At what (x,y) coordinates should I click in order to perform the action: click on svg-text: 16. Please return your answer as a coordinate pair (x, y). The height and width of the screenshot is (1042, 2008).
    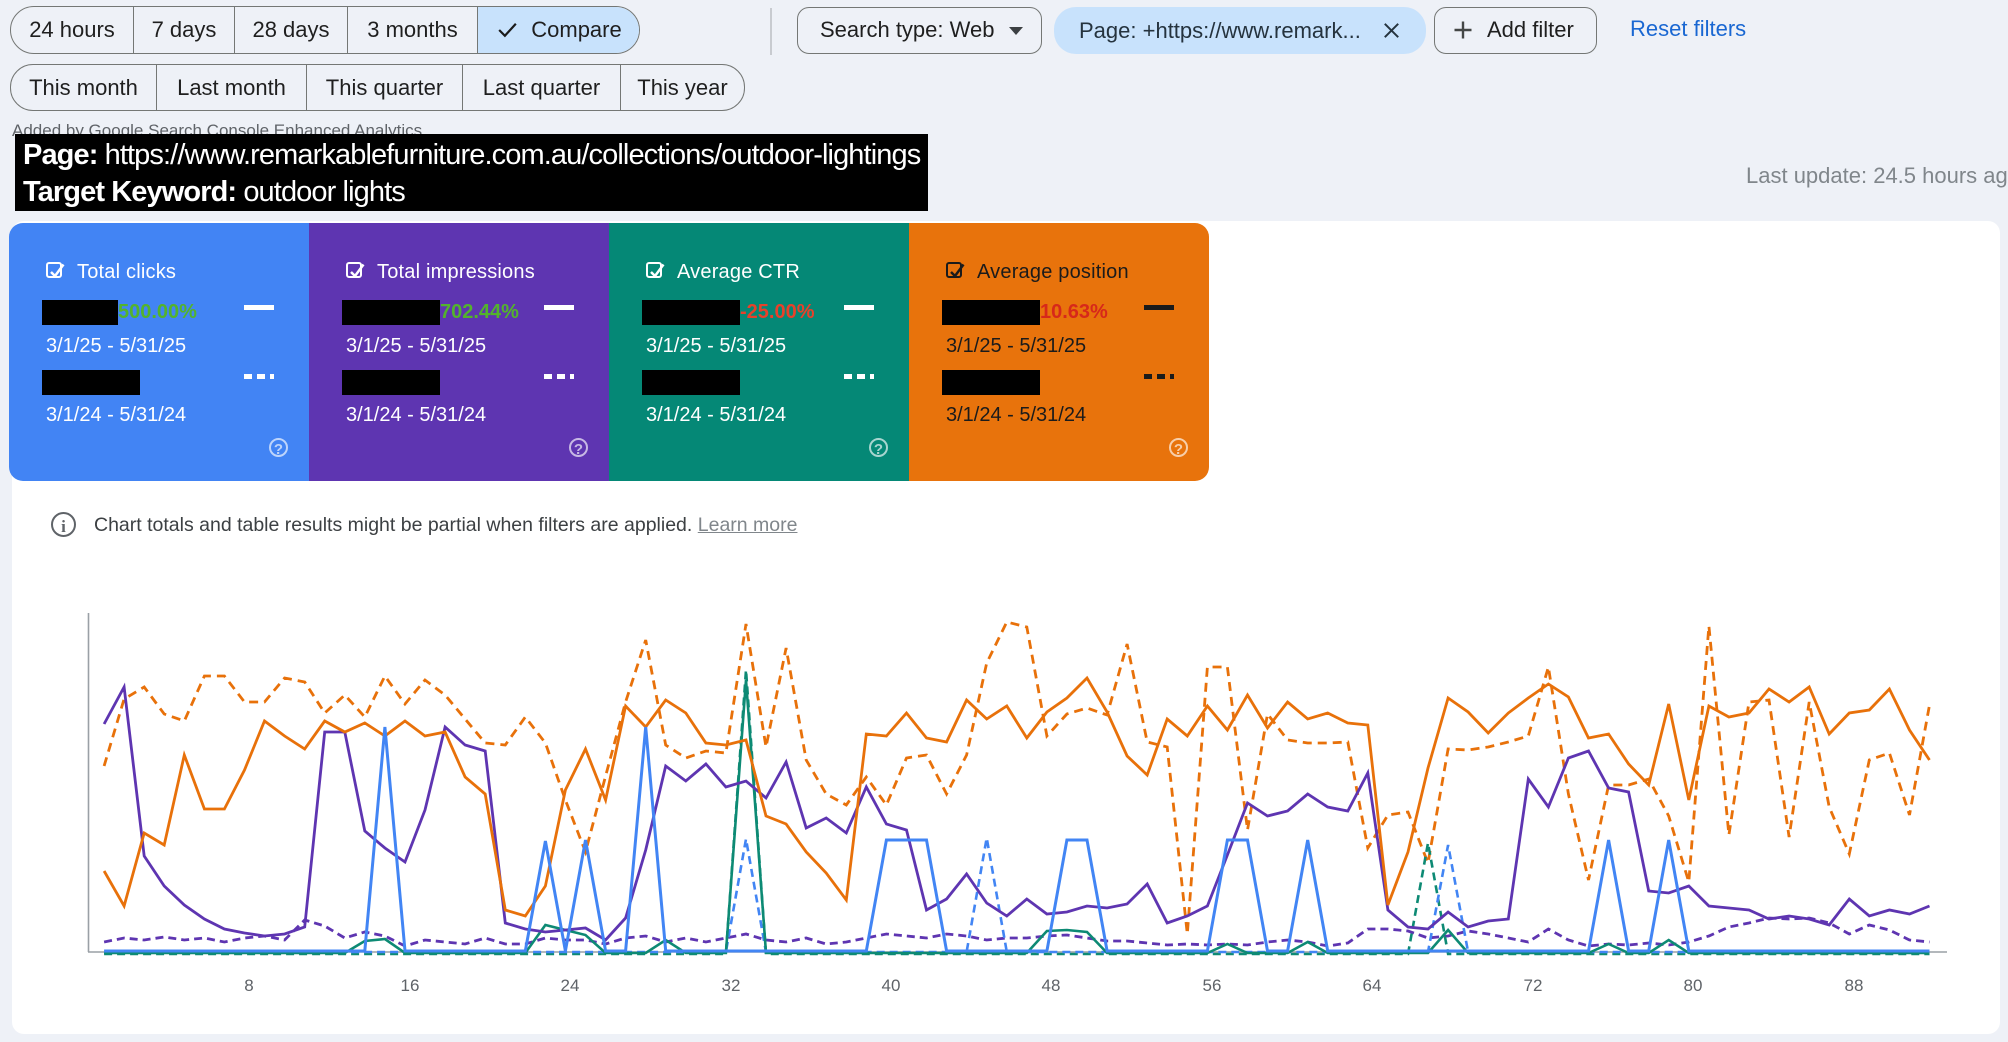
    Looking at the image, I should click on (410, 985).